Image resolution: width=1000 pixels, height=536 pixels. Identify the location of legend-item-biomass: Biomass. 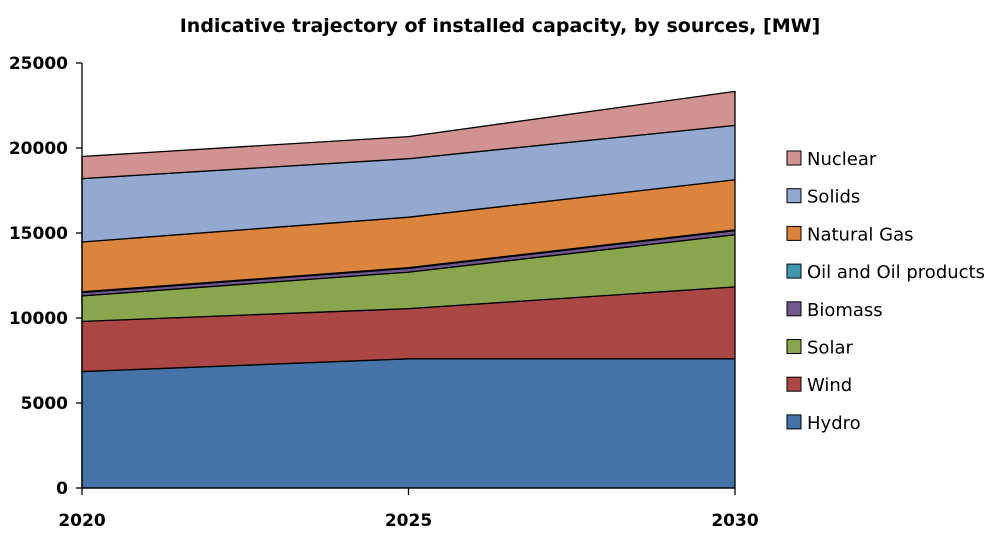
(834, 310).